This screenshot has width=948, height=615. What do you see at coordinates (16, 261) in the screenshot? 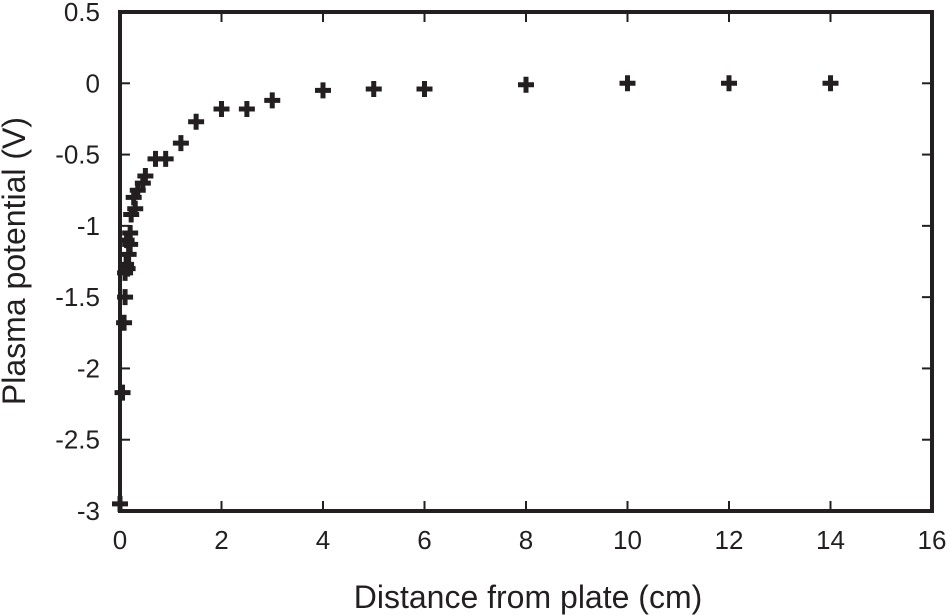
I see `y-axis-title: Plasma potential (V)` at bounding box center [16, 261].